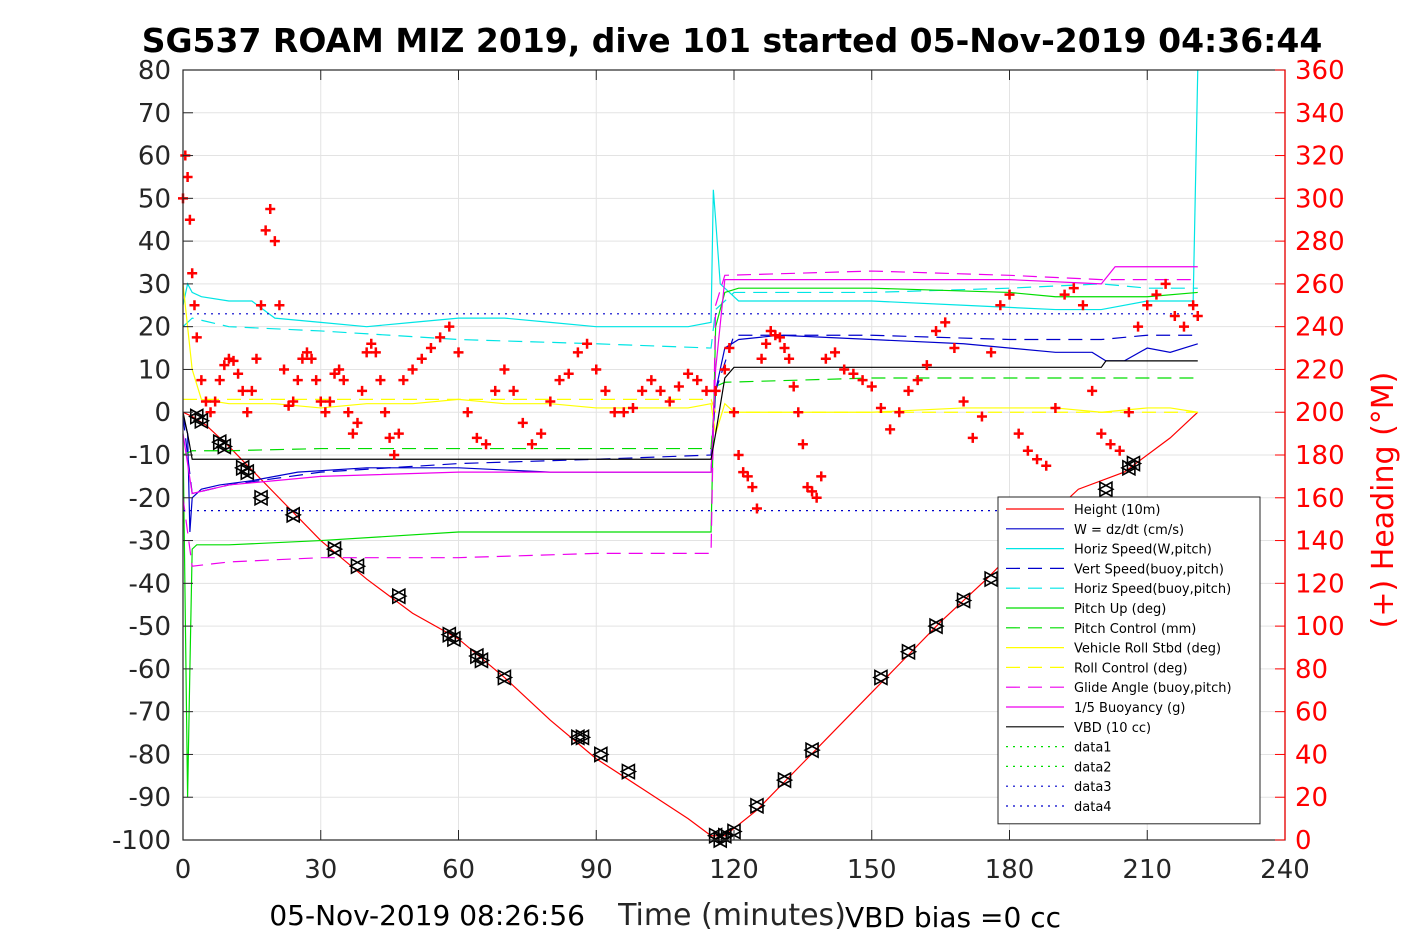 The image size is (1417, 945). I want to click on y2-tick-label: 140, so click(1320, 542).